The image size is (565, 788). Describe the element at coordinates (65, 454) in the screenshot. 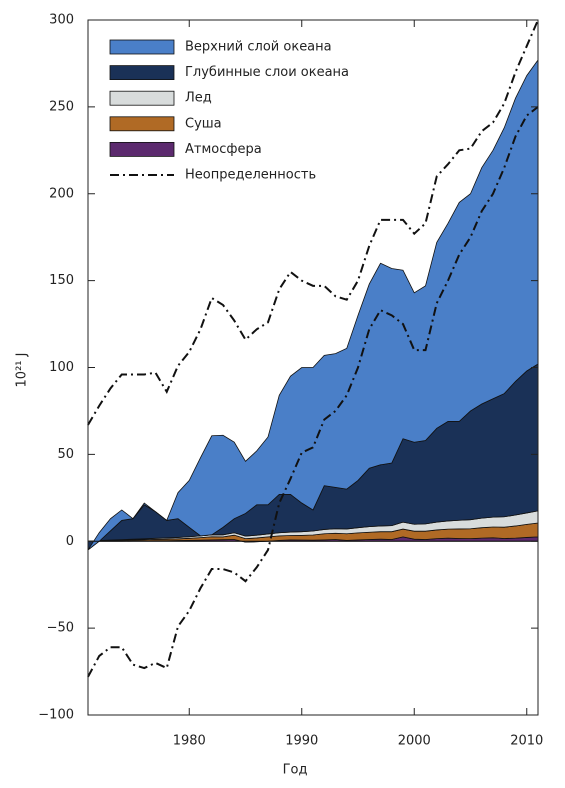

I see `y-tick-label: 50` at that location.